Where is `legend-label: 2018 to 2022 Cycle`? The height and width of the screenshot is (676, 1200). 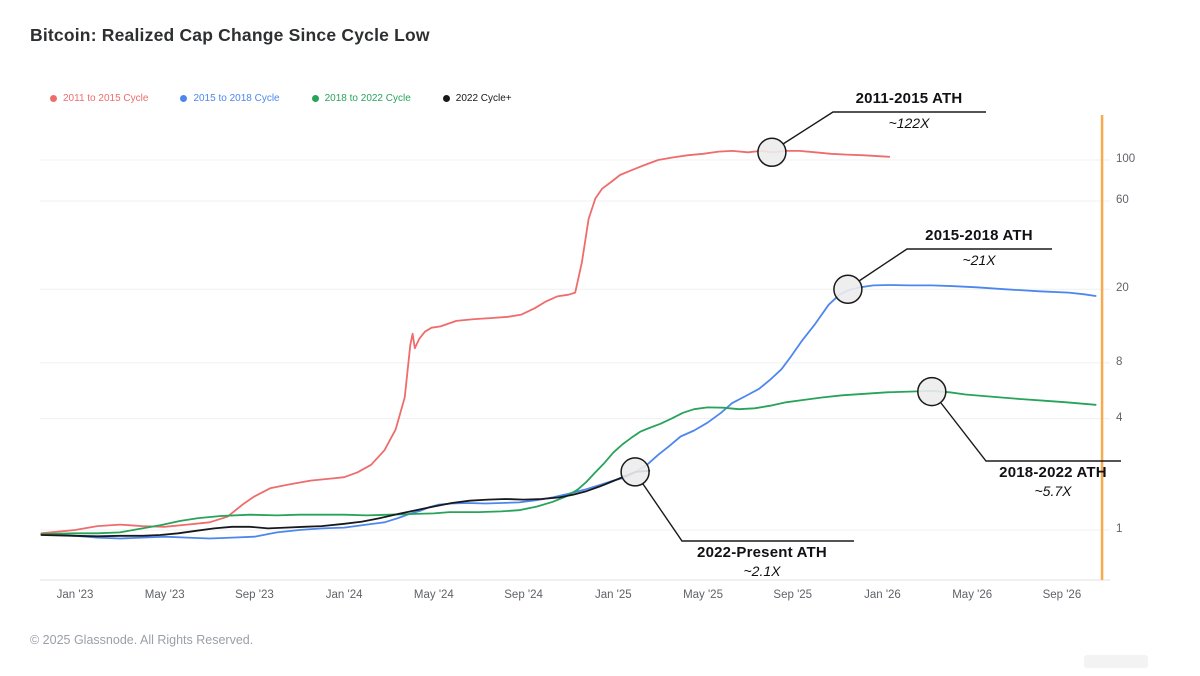
legend-label: 2018 to 2022 Cycle is located at coordinates (367, 98).